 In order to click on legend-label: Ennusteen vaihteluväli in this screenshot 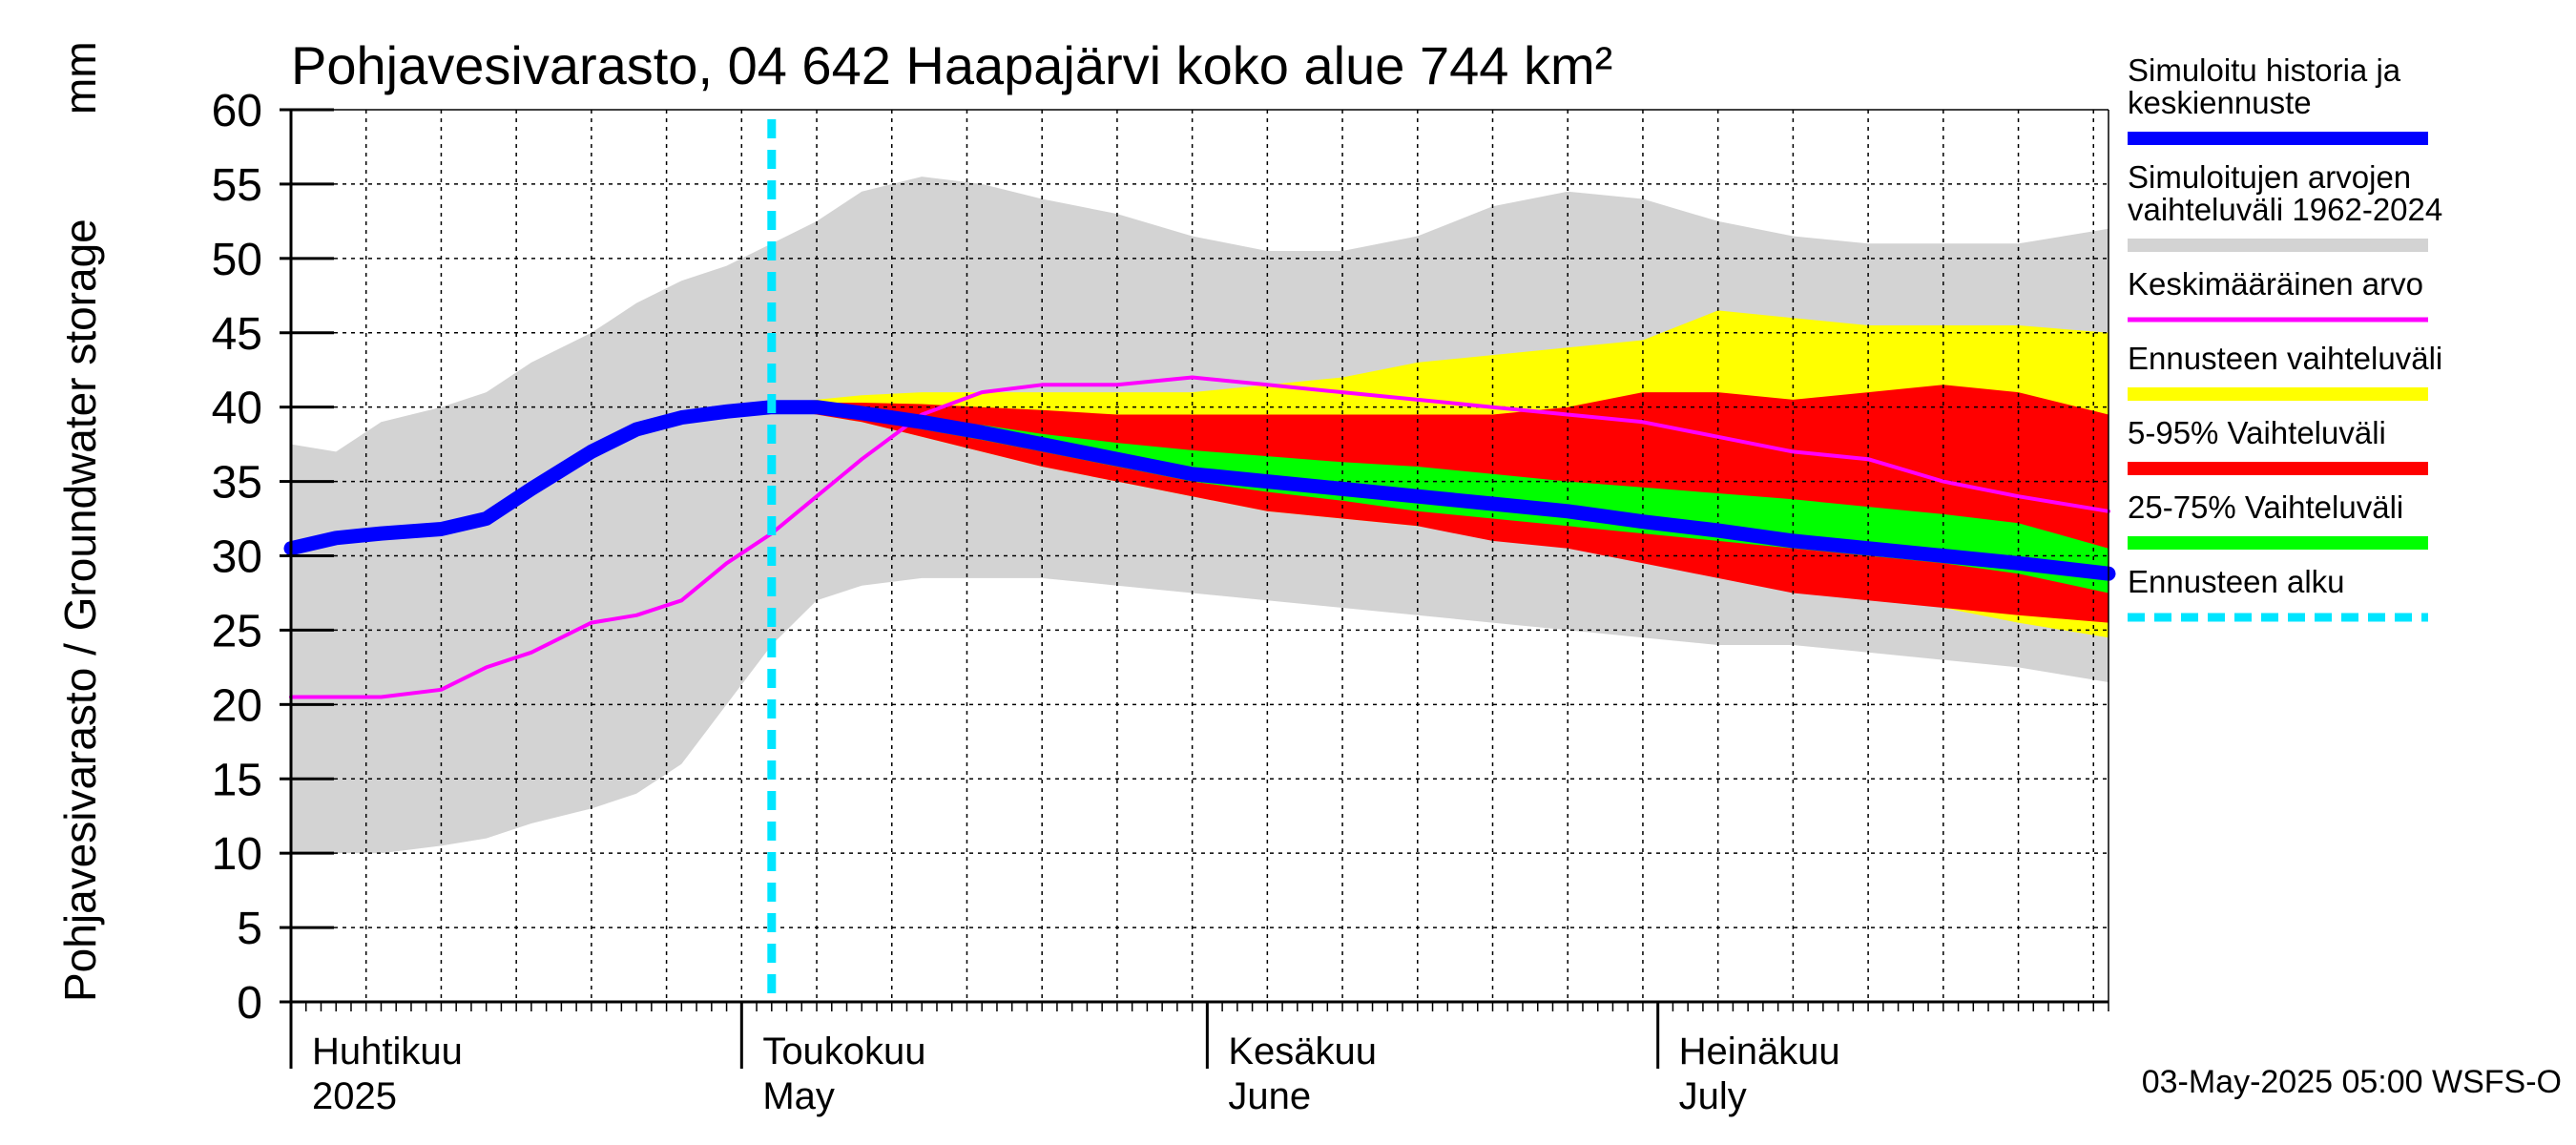, I will do `click(2285, 358)`.